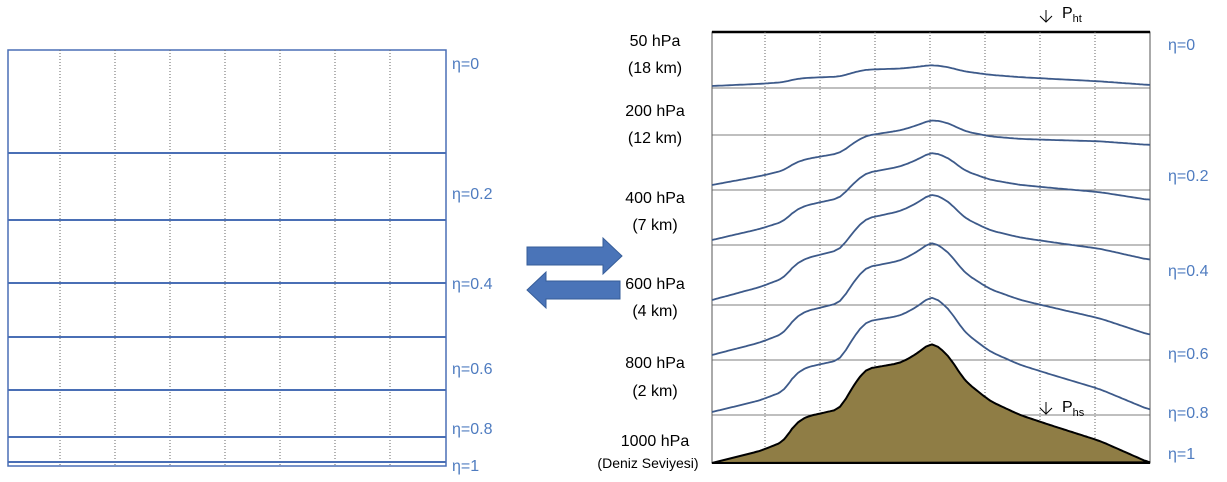 This screenshot has height=482, width=1227. What do you see at coordinates (655, 41) in the screenshot?
I see `pressure-label: 50 hPa` at bounding box center [655, 41].